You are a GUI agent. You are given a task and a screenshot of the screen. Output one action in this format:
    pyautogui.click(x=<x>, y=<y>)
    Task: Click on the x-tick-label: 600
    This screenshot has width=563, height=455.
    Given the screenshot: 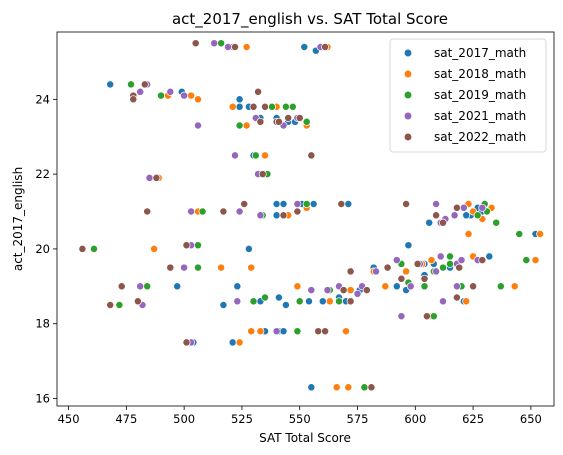 What is the action you would take?
    pyautogui.click(x=415, y=419)
    